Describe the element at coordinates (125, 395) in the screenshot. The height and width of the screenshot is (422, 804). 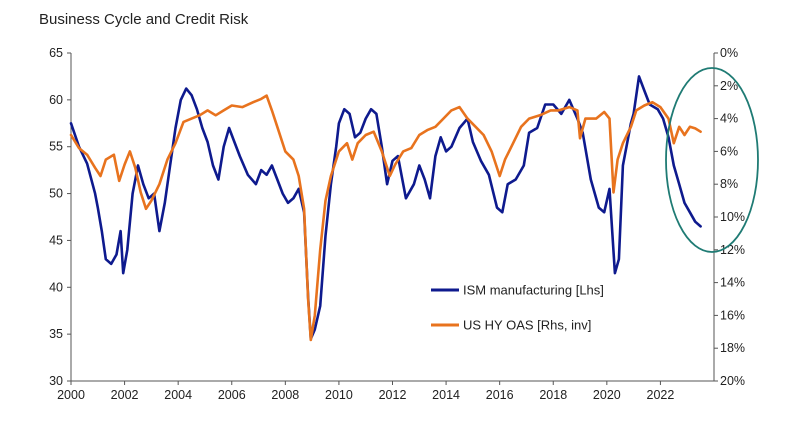
I see `x-tick-label: 2002` at that location.